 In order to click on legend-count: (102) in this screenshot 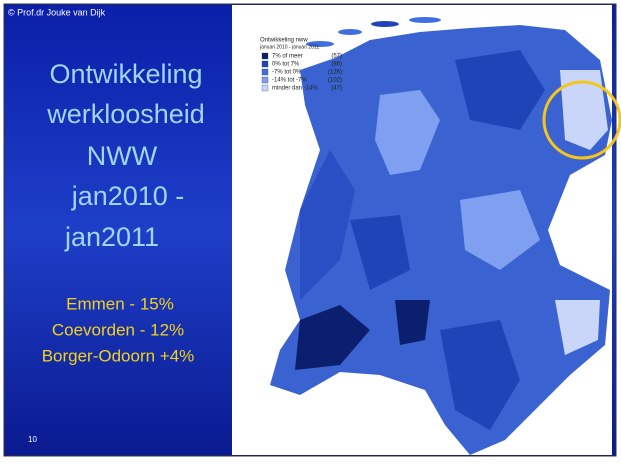, I will do `click(335, 81)`.